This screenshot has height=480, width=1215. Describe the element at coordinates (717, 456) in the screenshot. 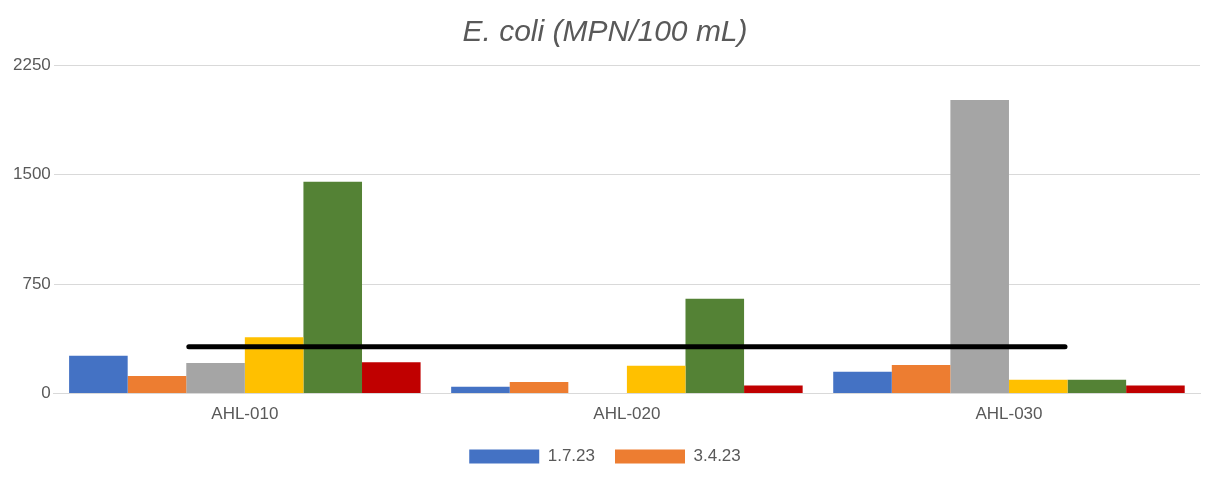

I see `legend-label: 3.4.23` at that location.